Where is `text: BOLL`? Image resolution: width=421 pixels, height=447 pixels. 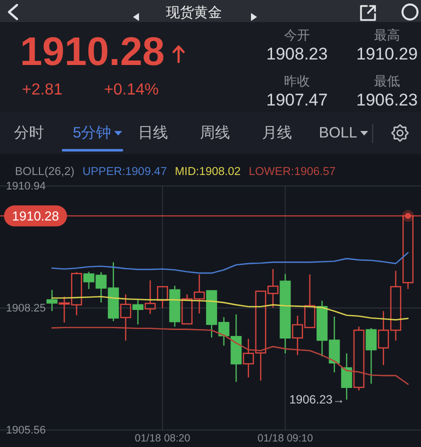
text: BOLL is located at coordinates (338, 133).